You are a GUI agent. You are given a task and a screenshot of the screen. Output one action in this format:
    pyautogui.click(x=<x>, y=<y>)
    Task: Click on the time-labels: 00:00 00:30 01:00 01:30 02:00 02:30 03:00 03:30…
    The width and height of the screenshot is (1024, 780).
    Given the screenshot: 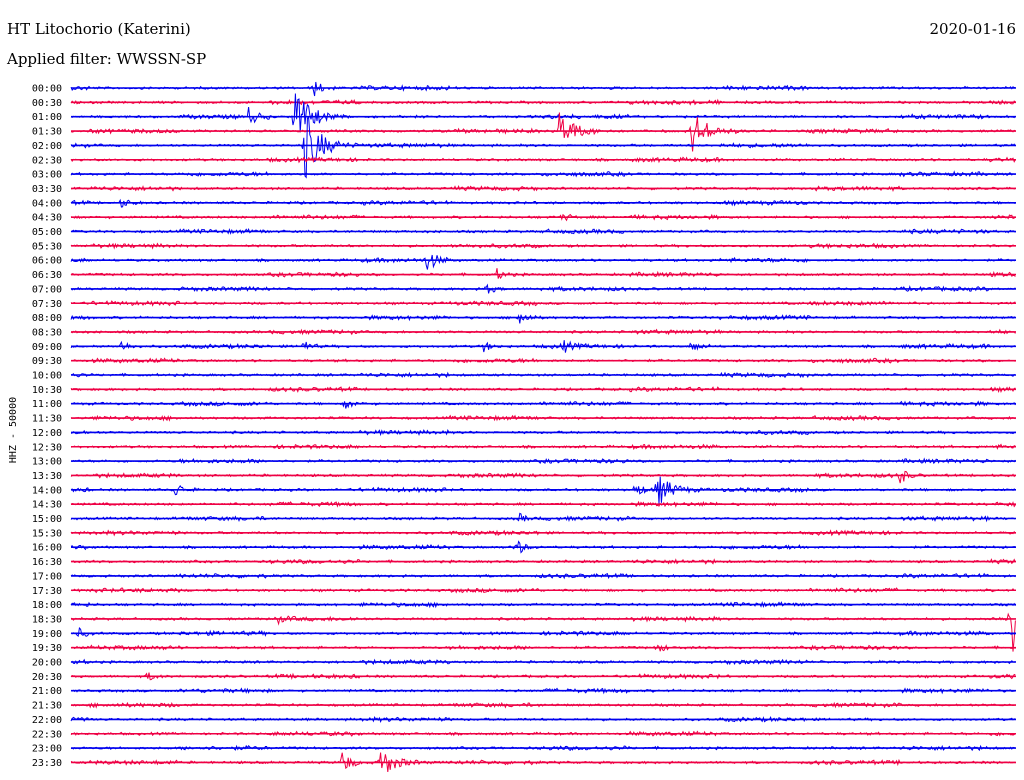 What is the action you would take?
    pyautogui.click(x=47, y=426)
    